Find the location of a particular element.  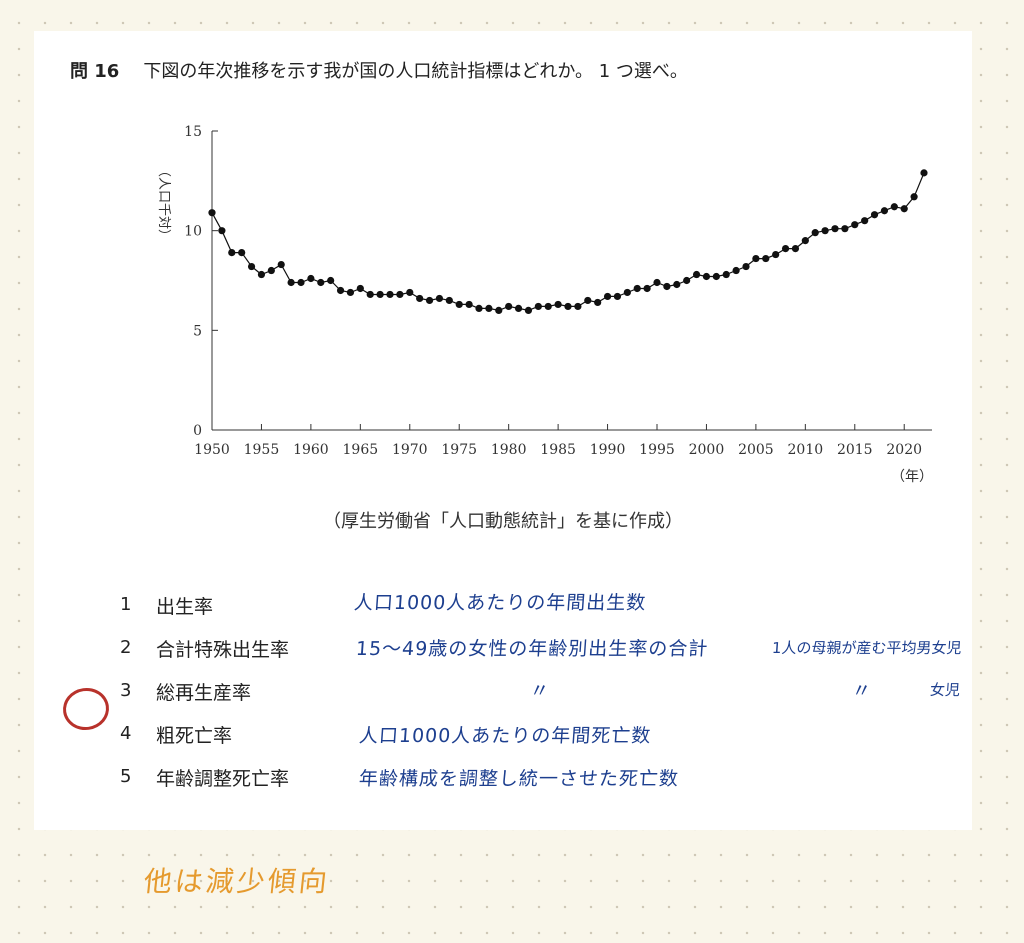

option-4-label: 粗死亡率 is located at coordinates (194, 736).